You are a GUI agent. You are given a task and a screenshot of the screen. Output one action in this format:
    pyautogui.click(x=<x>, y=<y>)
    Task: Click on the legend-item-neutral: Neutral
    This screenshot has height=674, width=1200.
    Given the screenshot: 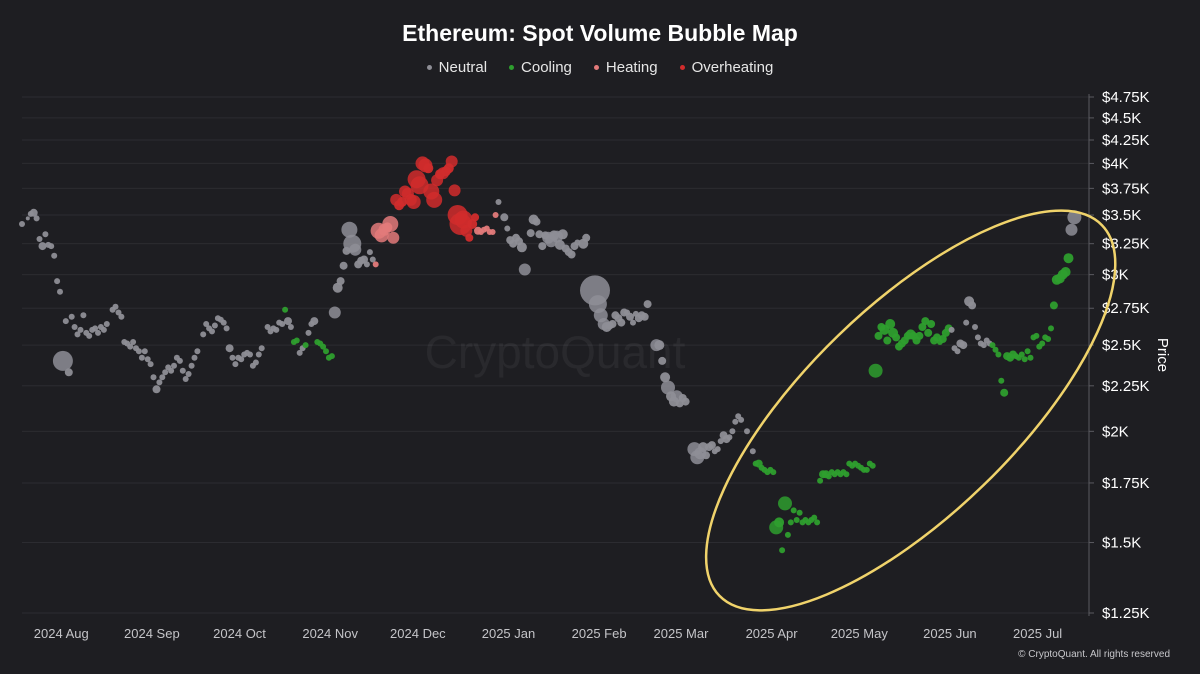 What is the action you would take?
    pyautogui.click(x=456, y=67)
    